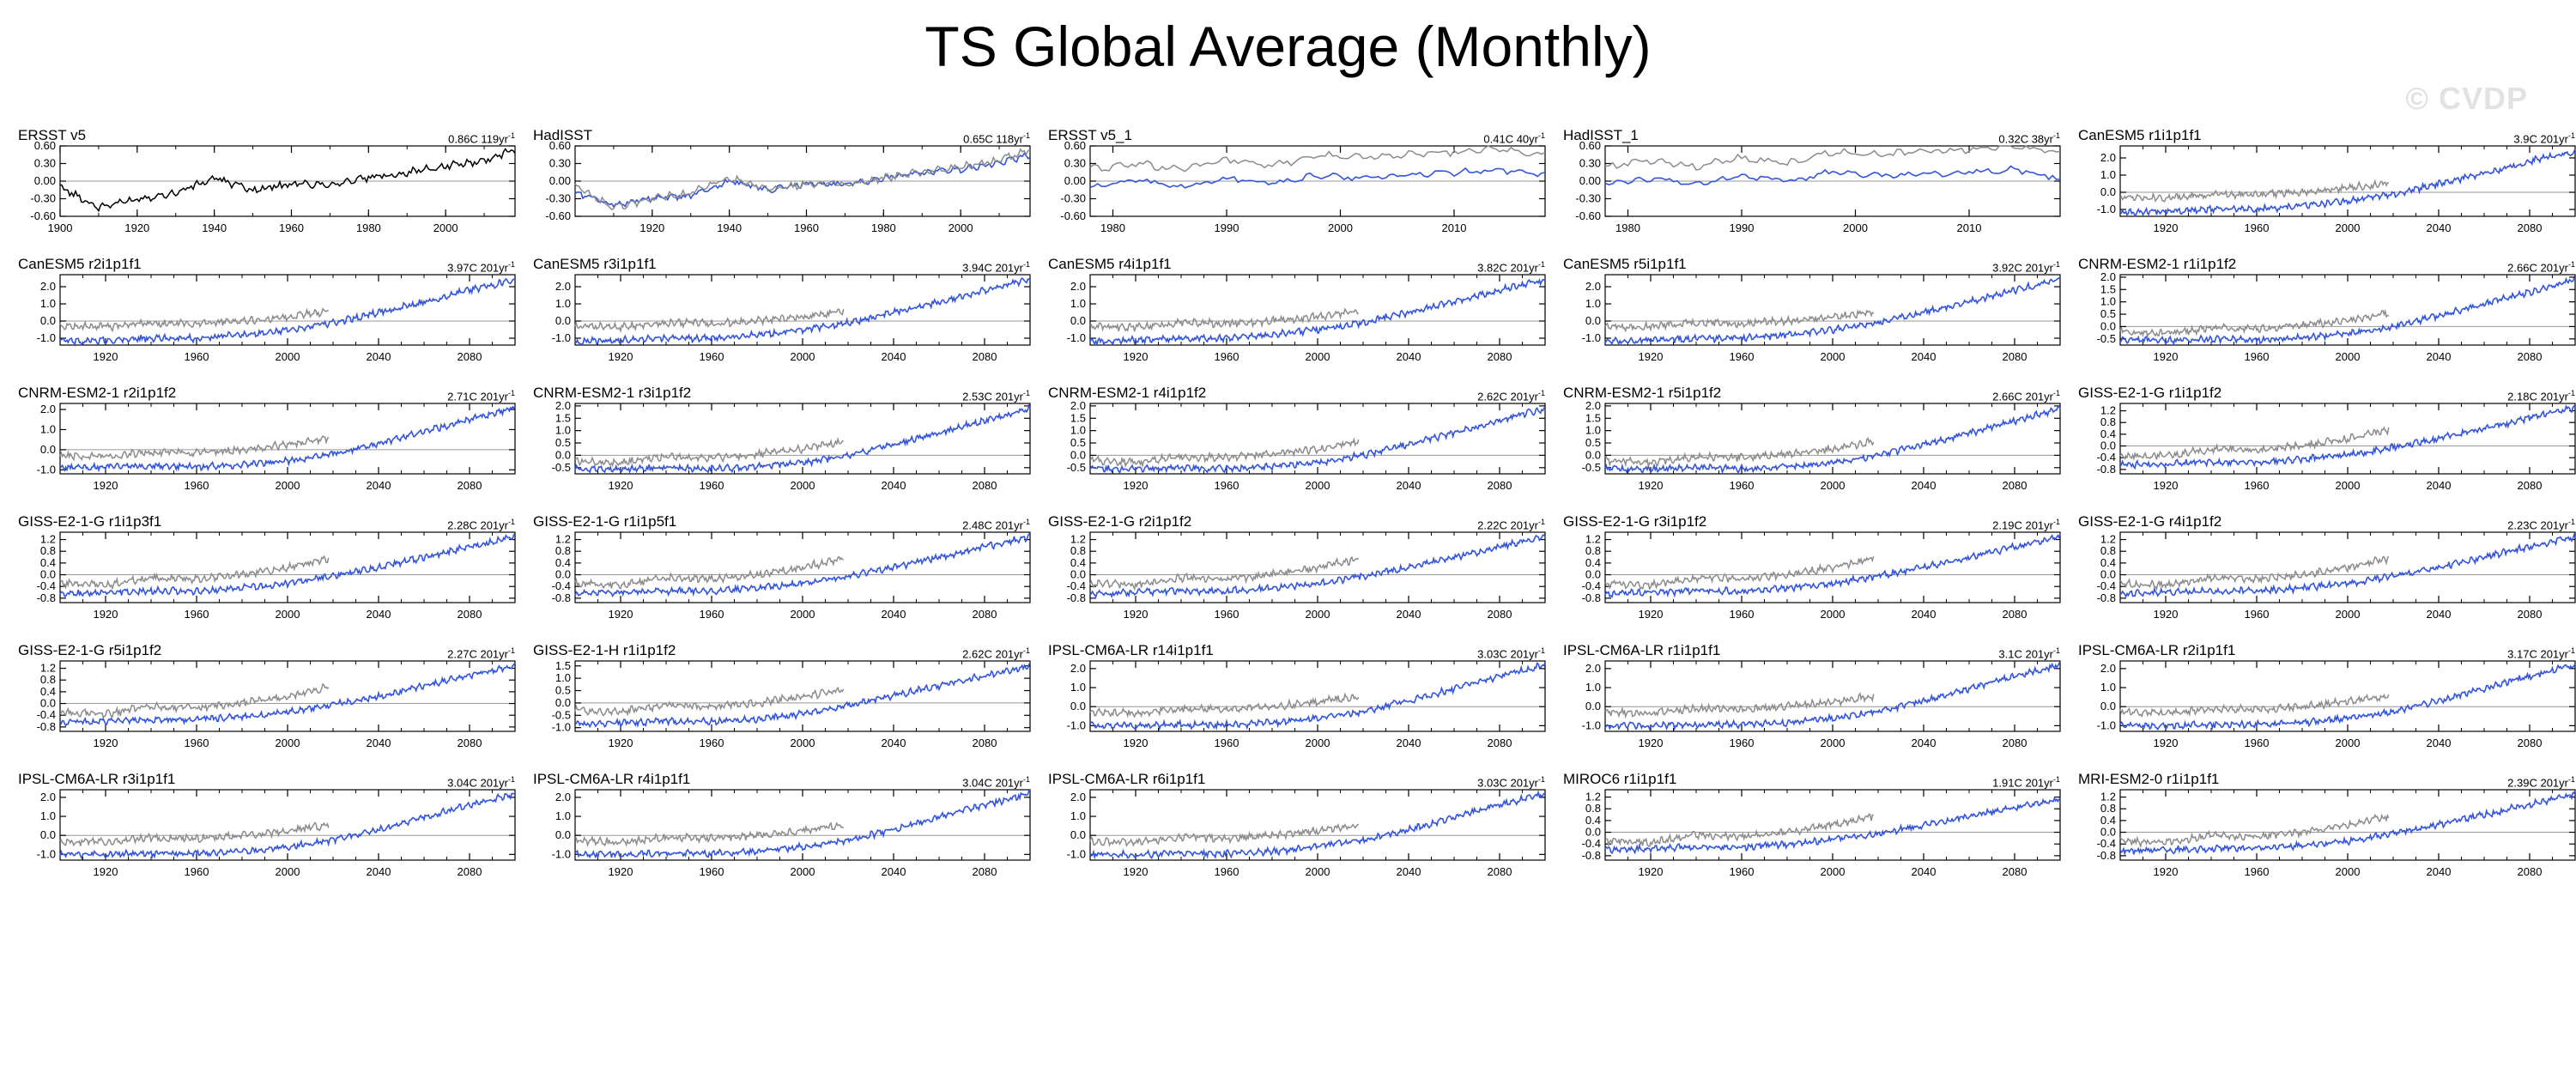 The height and width of the screenshot is (1073, 2576). Describe the element at coordinates (481, 652) in the screenshot. I see `panel-trend: 2.27C 201yr-1` at that location.